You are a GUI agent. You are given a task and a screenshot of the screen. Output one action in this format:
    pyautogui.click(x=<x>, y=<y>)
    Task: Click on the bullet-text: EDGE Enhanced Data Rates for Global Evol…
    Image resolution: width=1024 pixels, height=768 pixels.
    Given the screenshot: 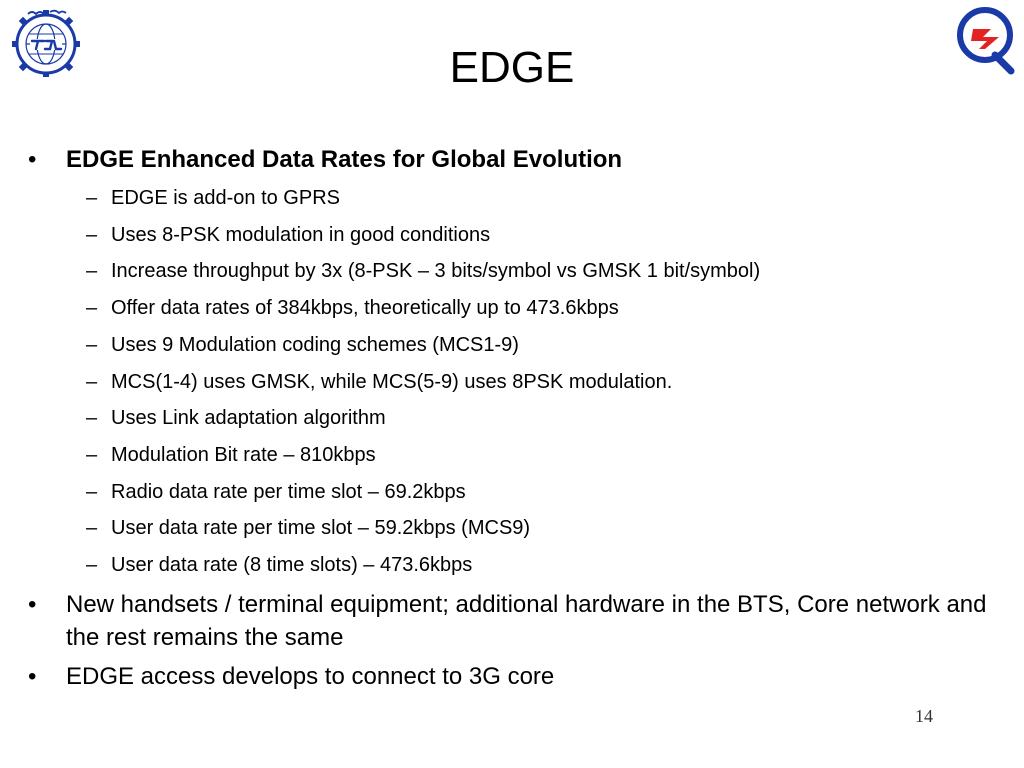 What is the action you would take?
    pyautogui.click(x=344, y=159)
    